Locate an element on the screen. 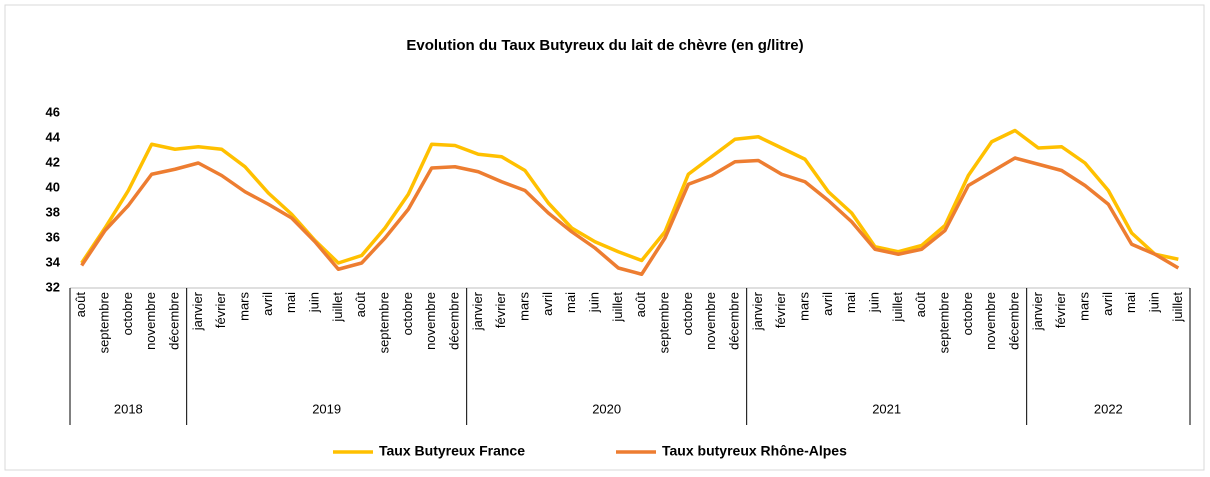  y-tick-label: 38 is located at coordinates (53, 211).